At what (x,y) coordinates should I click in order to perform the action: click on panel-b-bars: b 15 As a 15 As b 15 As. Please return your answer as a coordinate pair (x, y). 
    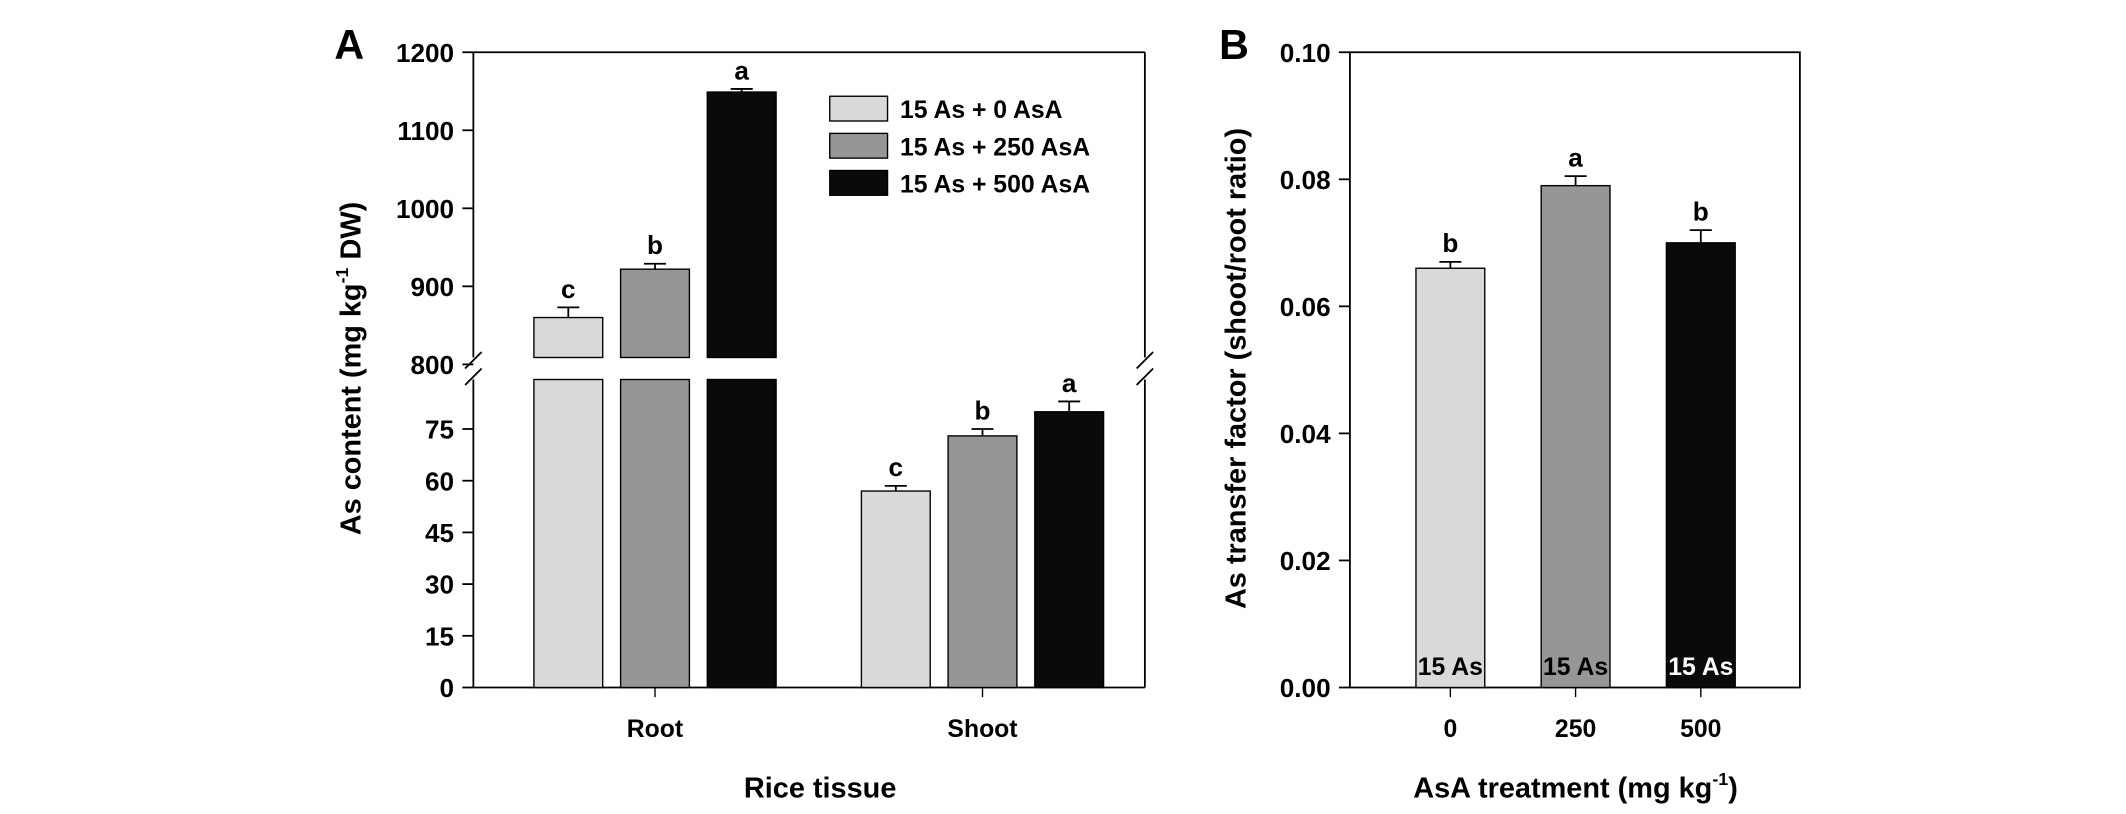
    Looking at the image, I should click on (1575, 416).